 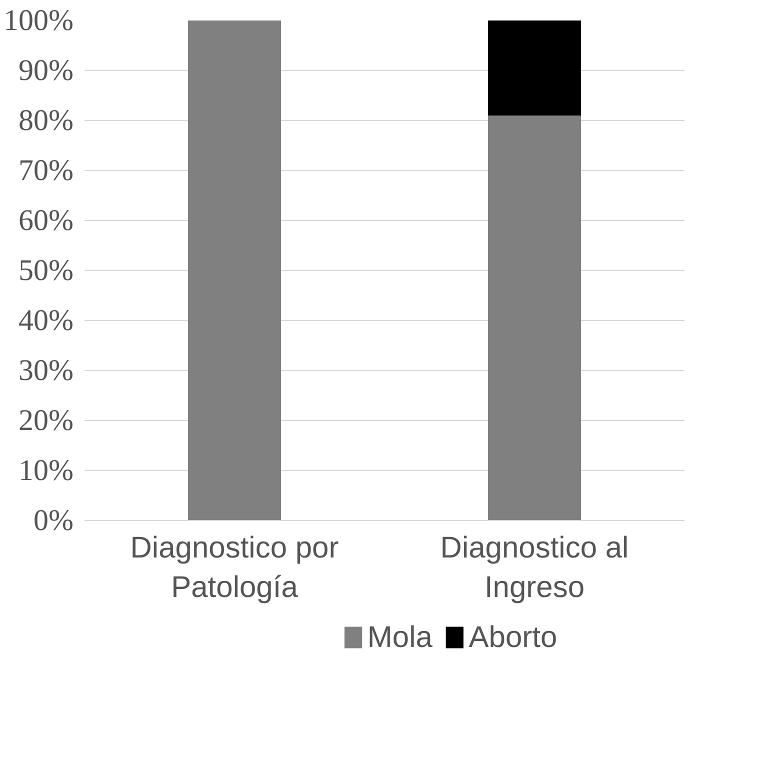 What do you see at coordinates (46, 320) in the screenshot?
I see `y-tick-label: 40%` at bounding box center [46, 320].